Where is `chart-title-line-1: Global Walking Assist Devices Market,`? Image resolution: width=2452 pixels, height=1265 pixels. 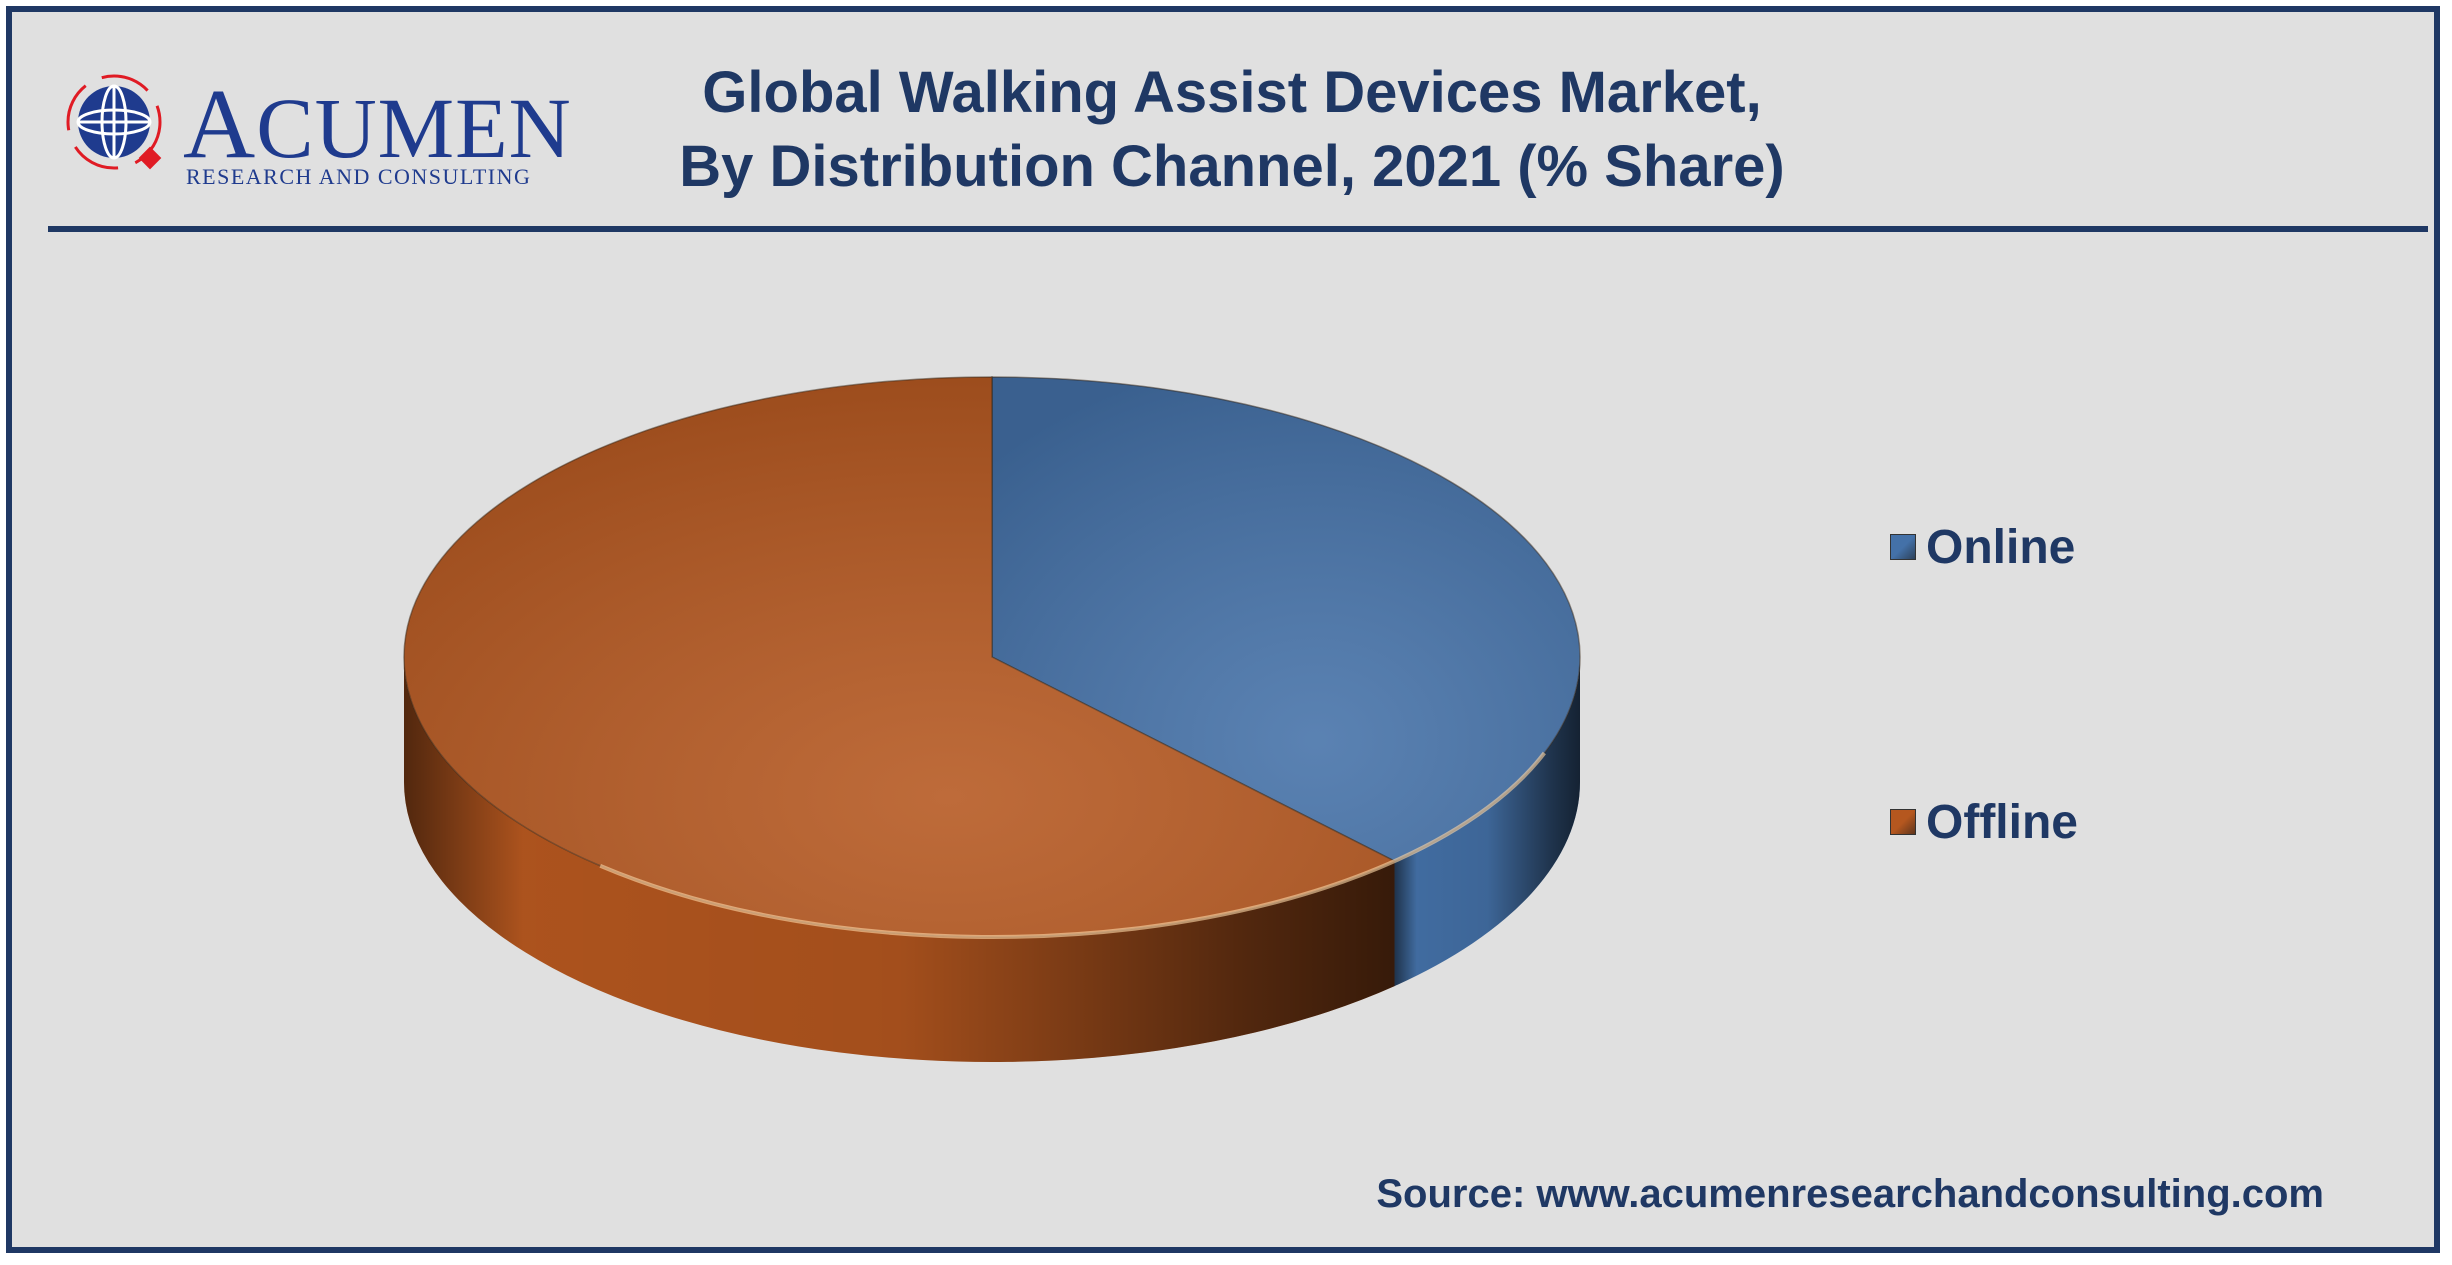 chart-title-line-1: Global Walking Assist Devices Market, is located at coordinates (1232, 92).